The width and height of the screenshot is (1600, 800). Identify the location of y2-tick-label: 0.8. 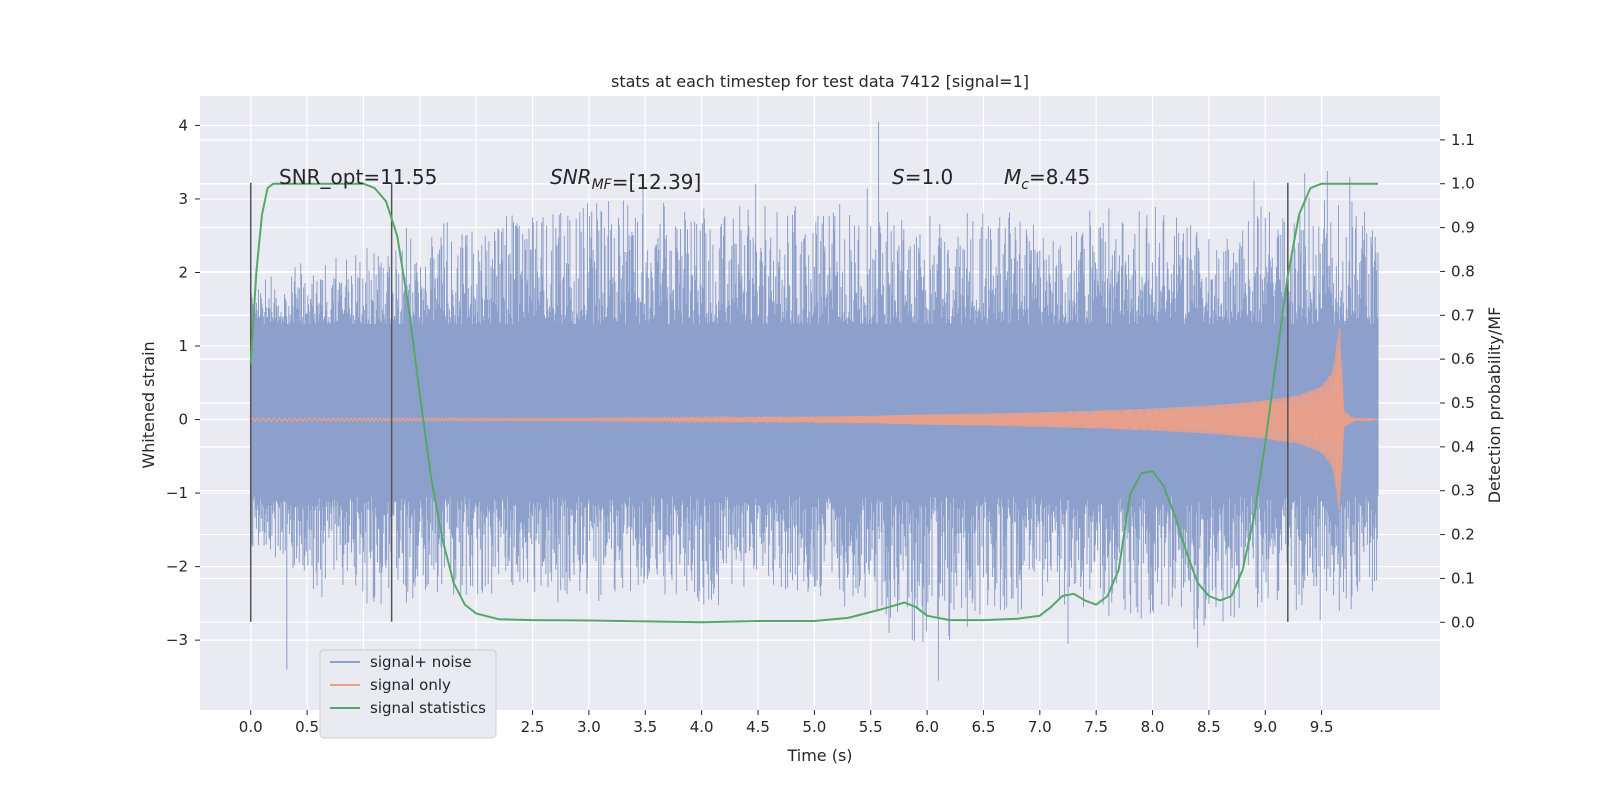
(1463, 271).